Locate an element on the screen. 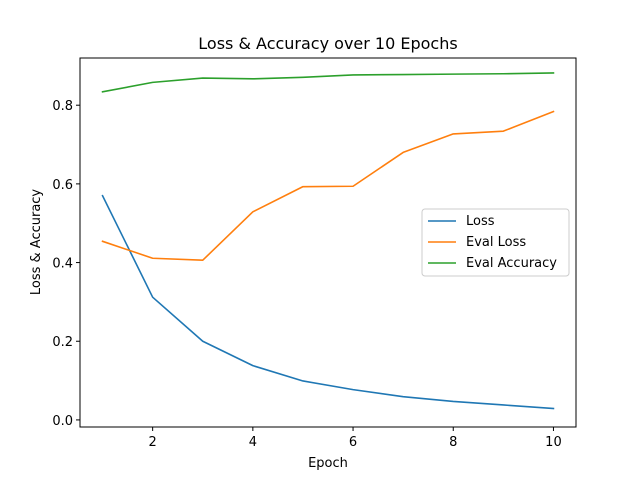  legend-label: Eval Accuracy is located at coordinates (511, 263).